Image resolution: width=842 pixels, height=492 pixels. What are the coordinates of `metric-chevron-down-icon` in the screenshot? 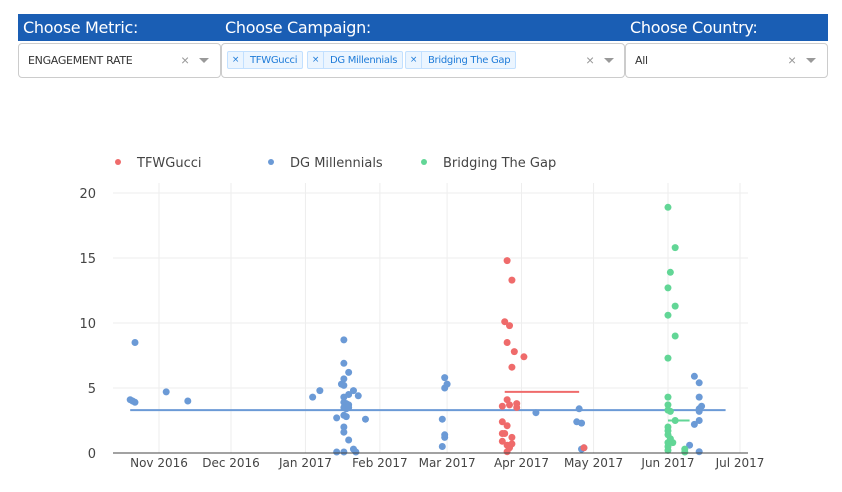 It's located at (204, 60).